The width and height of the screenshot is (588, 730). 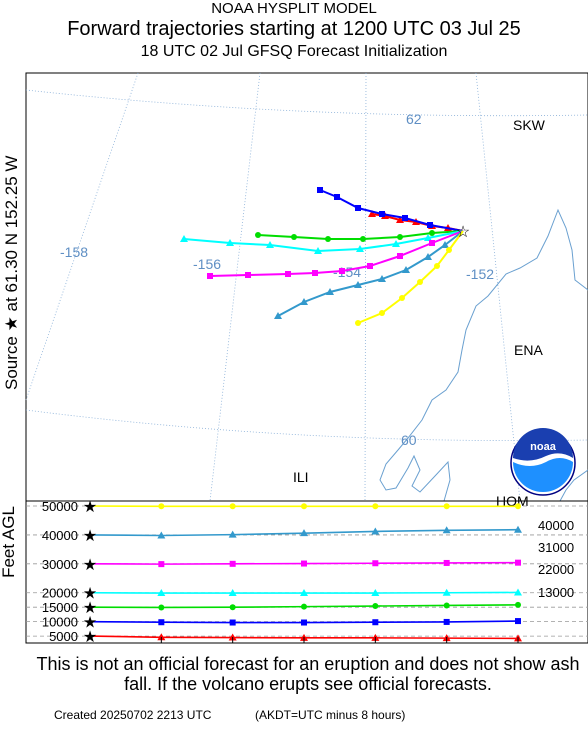 What do you see at coordinates (294, 8) in the screenshot?
I see `model-title: NOAA HYSPLIT MODEL` at bounding box center [294, 8].